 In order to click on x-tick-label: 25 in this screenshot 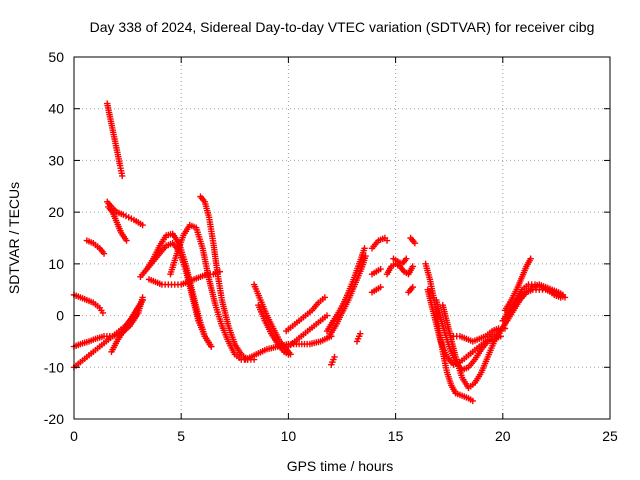, I will do `click(610, 436)`.